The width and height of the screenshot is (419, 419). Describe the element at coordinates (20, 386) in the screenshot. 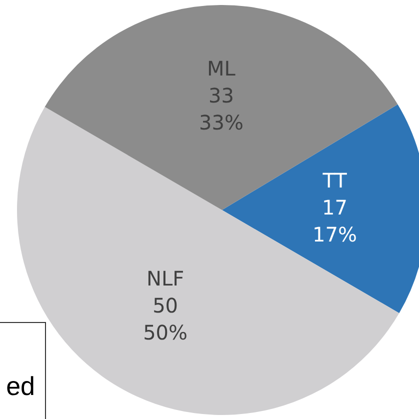

I see `text: ed` at that location.